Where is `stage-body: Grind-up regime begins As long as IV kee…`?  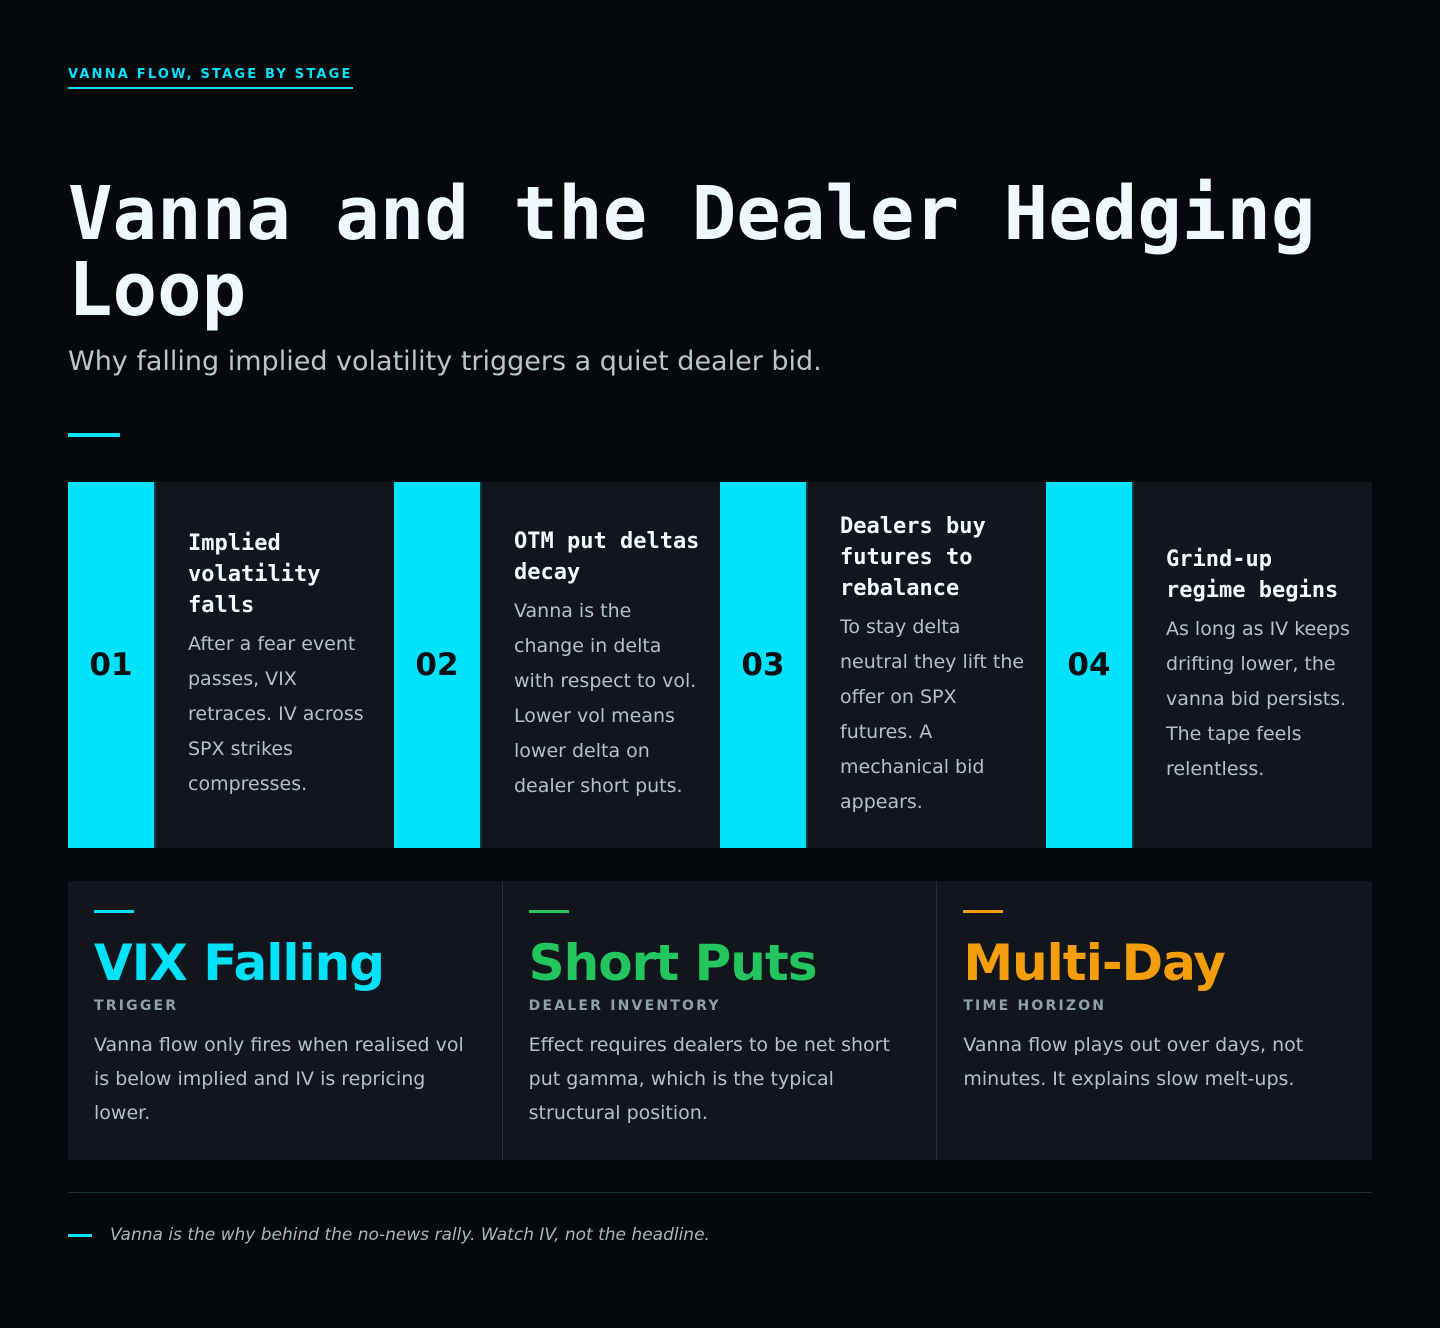
stage-body: Grind-up regime begins As long as IV kee… is located at coordinates (1253, 665).